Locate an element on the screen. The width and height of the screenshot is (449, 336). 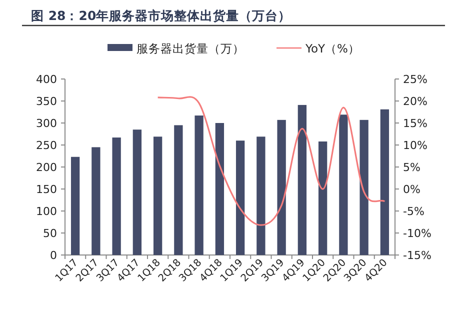
legend-label: 服务器出货量（万） is located at coordinates (190, 49).